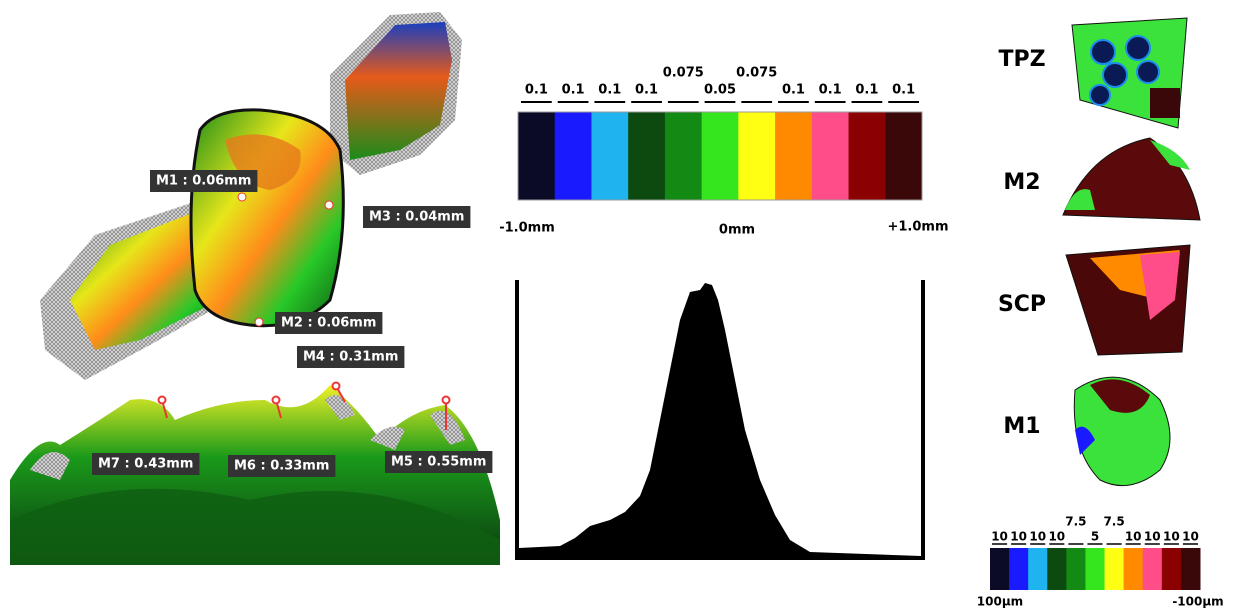 The image size is (1233, 609). I want to click on measurement-label: M3 : 0.04mm, so click(416, 217).